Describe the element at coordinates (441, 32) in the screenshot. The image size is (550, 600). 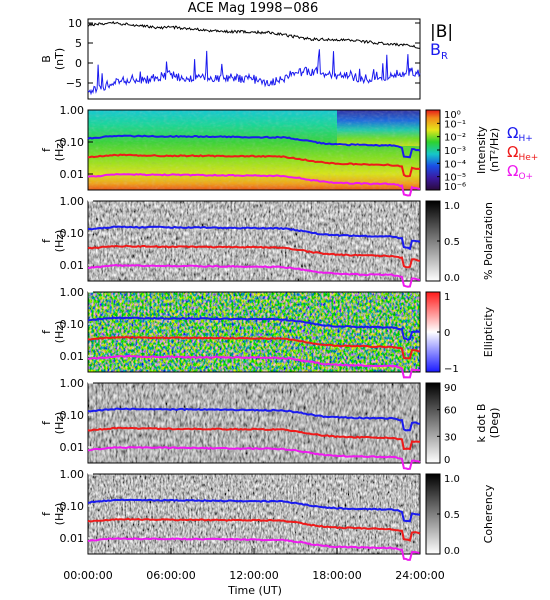
I see `legend-B-total: |B|` at that location.